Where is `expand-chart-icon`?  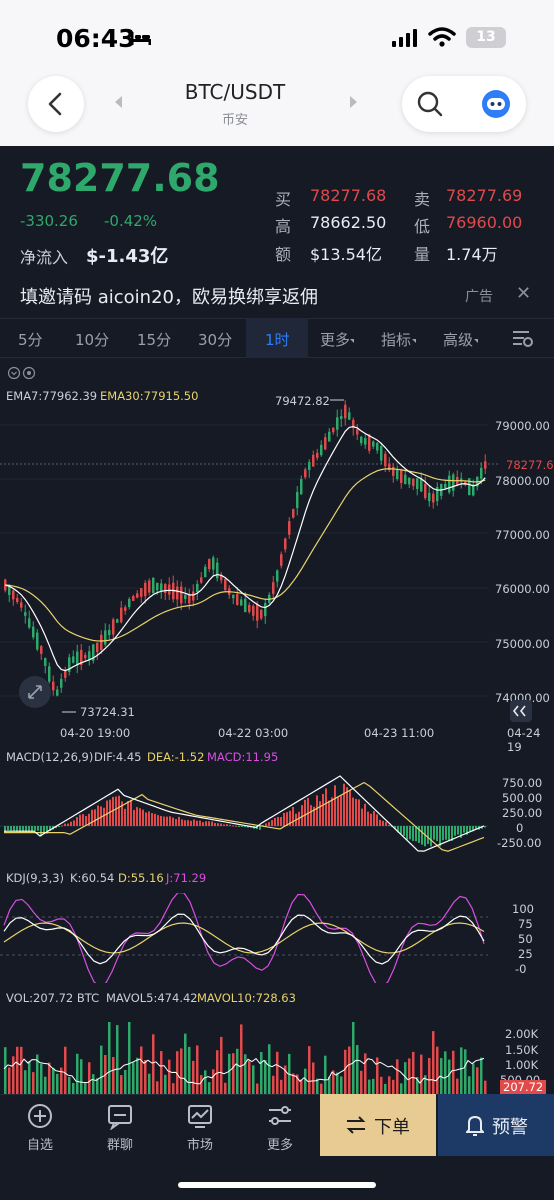
expand-chart-icon is located at coordinates (35, 692).